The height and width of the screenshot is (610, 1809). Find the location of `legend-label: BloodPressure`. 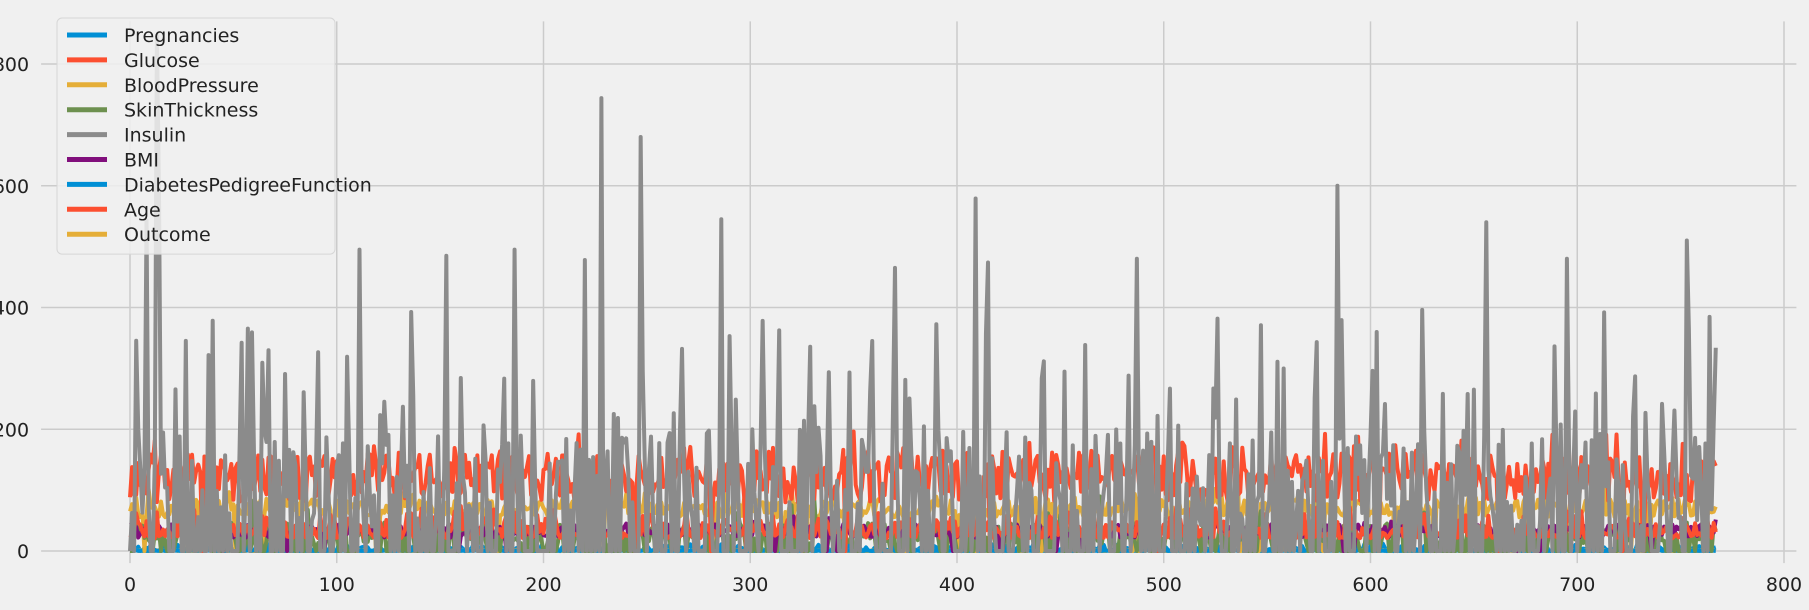

legend-label: BloodPressure is located at coordinates (191, 86).